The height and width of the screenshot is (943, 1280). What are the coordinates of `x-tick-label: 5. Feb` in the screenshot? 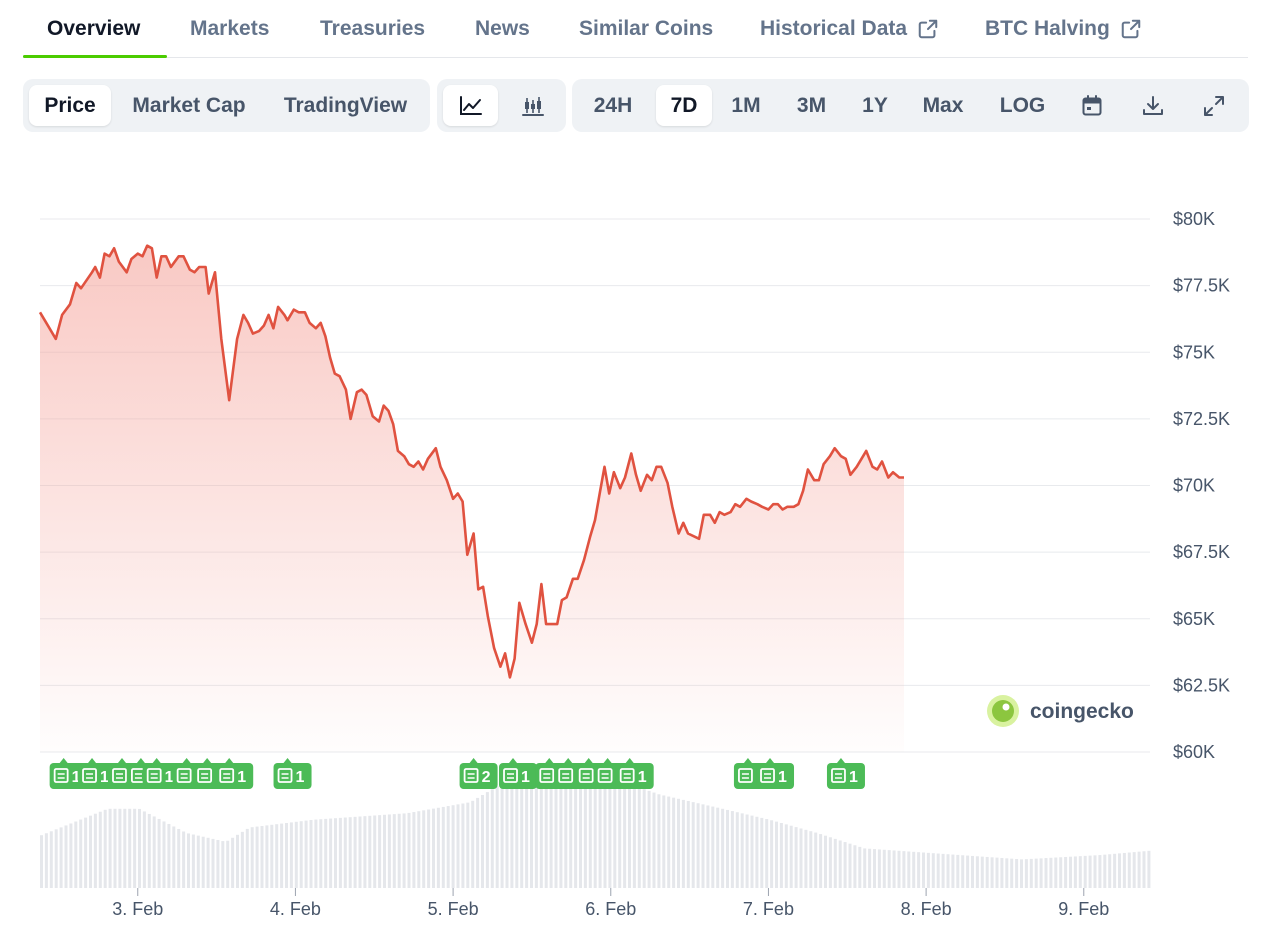 It's located at (453, 909).